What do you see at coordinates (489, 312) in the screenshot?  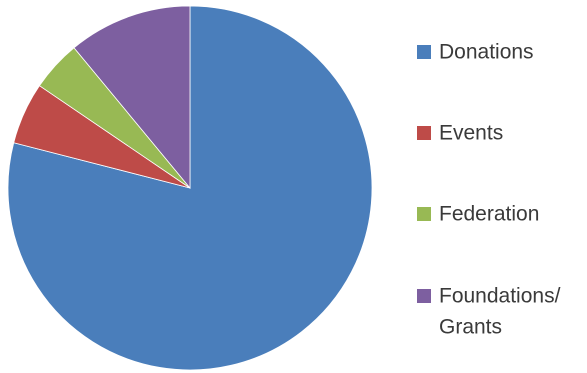 I see `legend-item-foundations-grants: Foundations/Grants` at bounding box center [489, 312].